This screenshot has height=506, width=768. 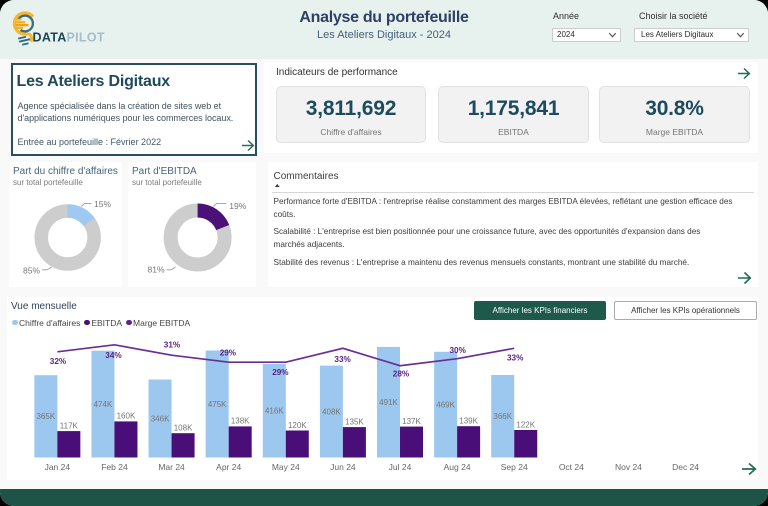 I want to click on svg-text: 31%, so click(x=172, y=345).